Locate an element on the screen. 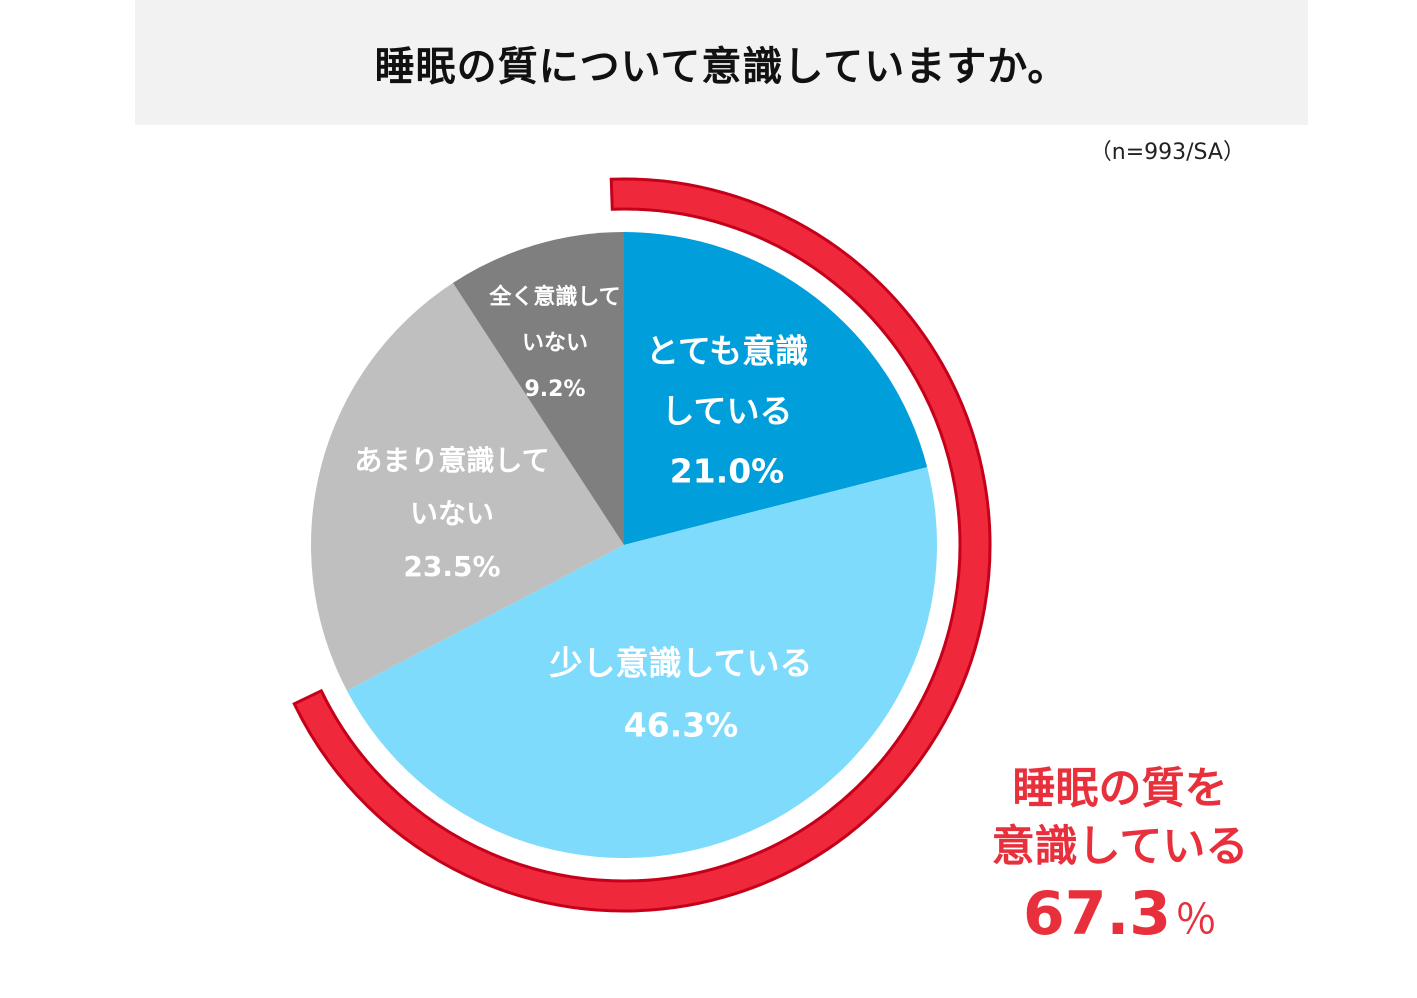 The height and width of the screenshot is (998, 1417). highlight-line-2: 意識している is located at coordinates (1120, 847).